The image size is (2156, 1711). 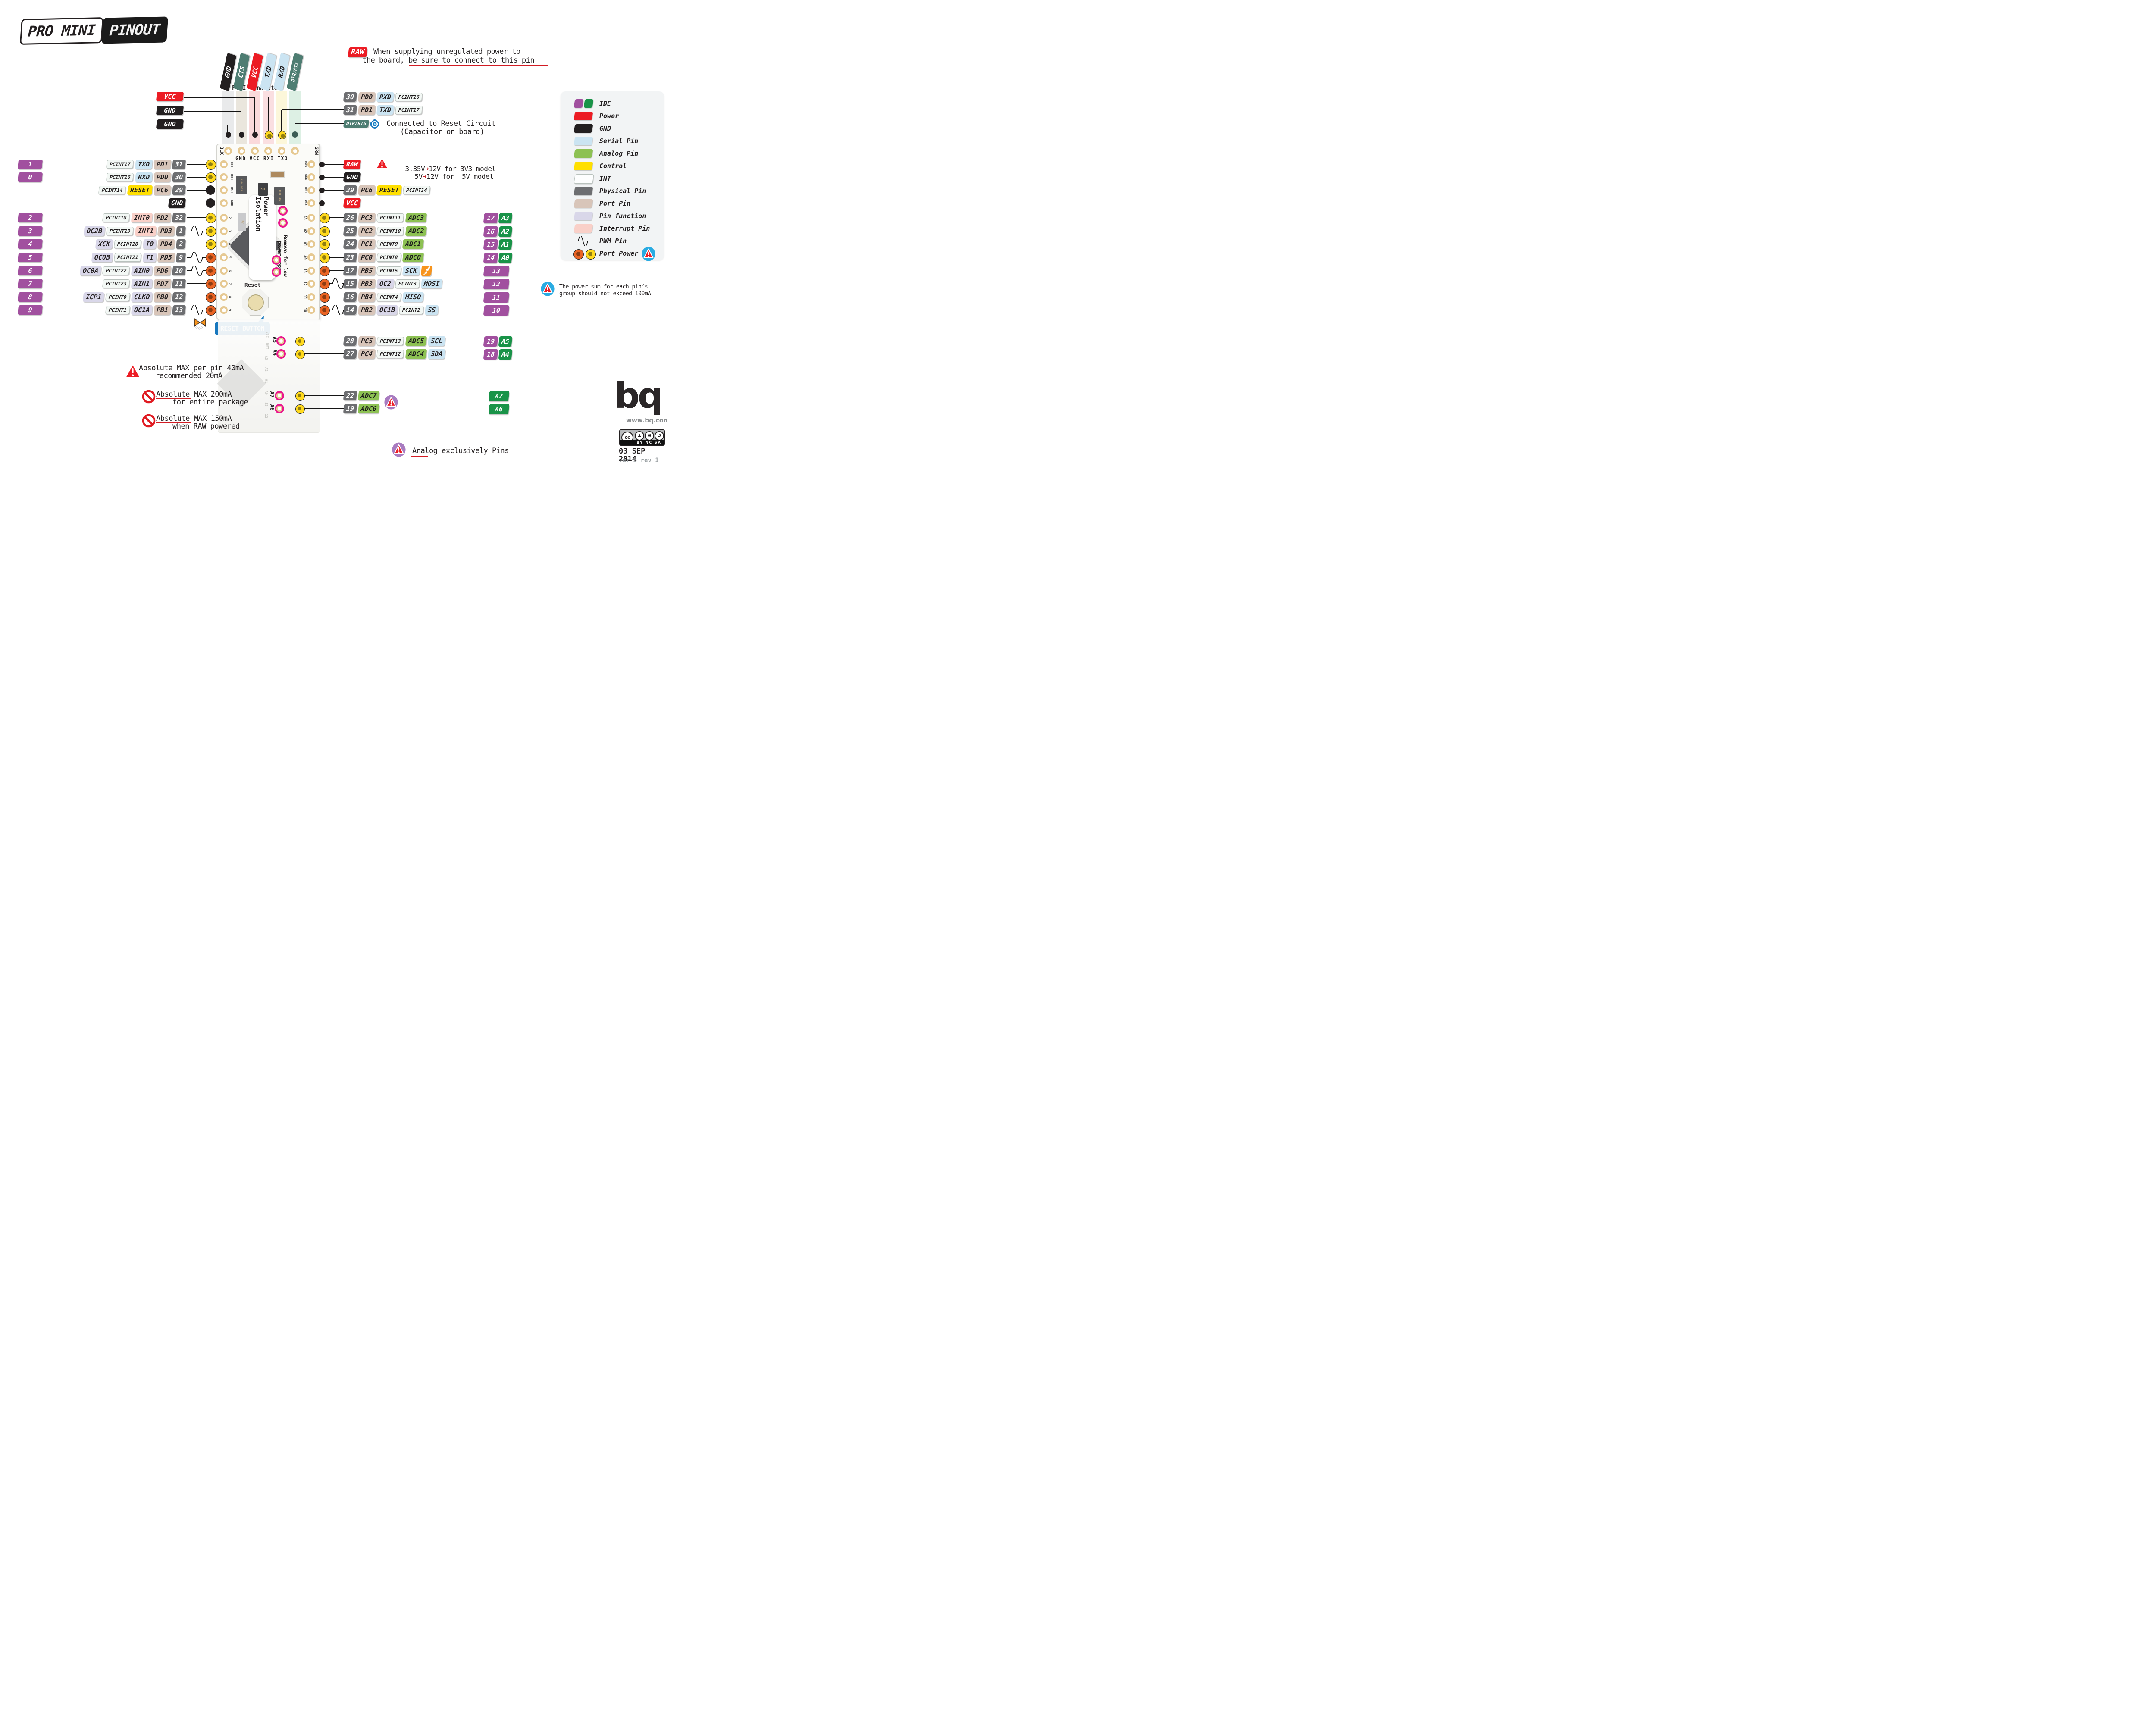 What do you see at coordinates (366, 217) in the screenshot?
I see `pin-label: PC3` at bounding box center [366, 217].